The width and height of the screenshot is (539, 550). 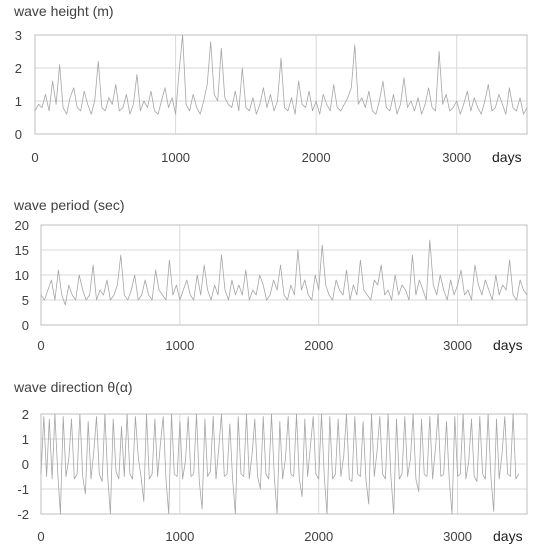 What do you see at coordinates (316, 157) in the screenshot?
I see `wave-height-x-tick-label: 2000` at bounding box center [316, 157].